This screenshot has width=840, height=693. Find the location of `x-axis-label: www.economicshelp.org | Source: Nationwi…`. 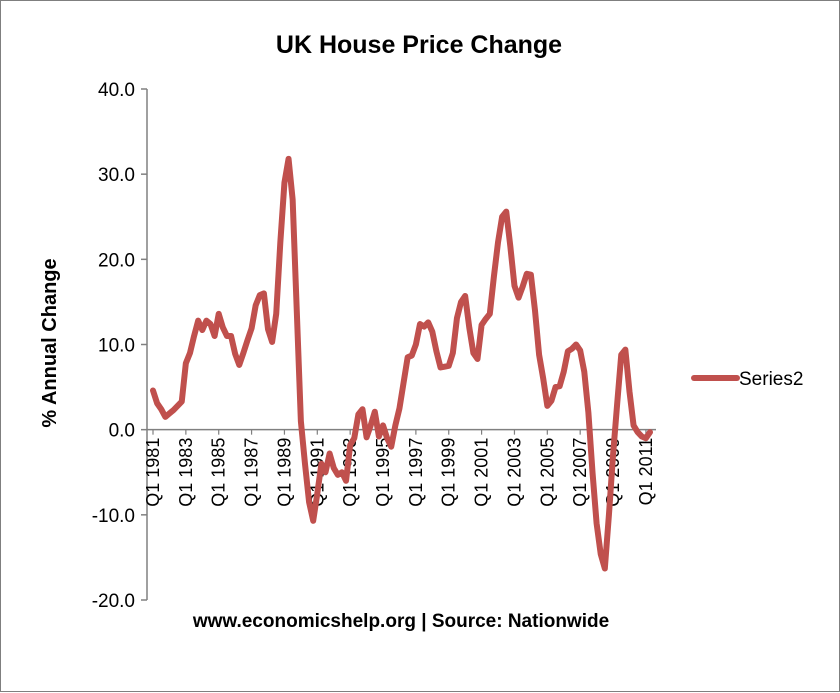

x-axis-label: www.economicshelp.org | Source: Nationwi… is located at coordinates (400, 621).